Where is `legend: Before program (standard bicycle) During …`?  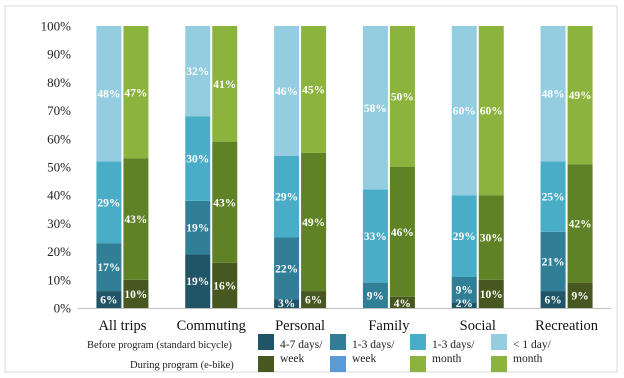 legend: Before program (standard bicycle) During … is located at coordinates (319, 353).